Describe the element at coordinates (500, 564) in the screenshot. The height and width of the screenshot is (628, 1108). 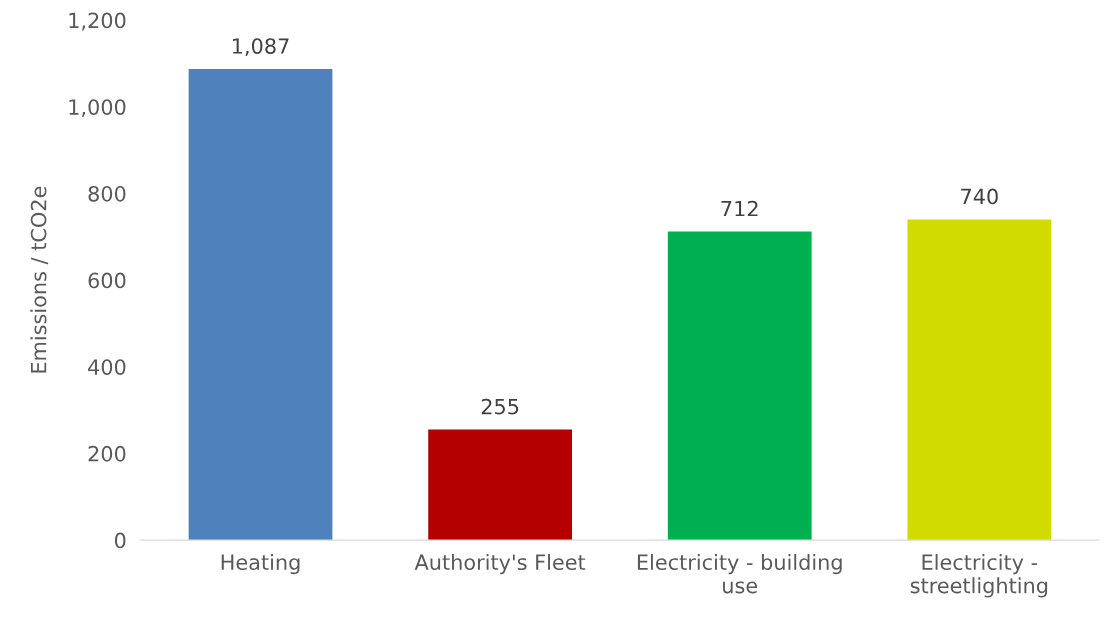
I see `x-tick-label: Authority's Fleet` at that location.